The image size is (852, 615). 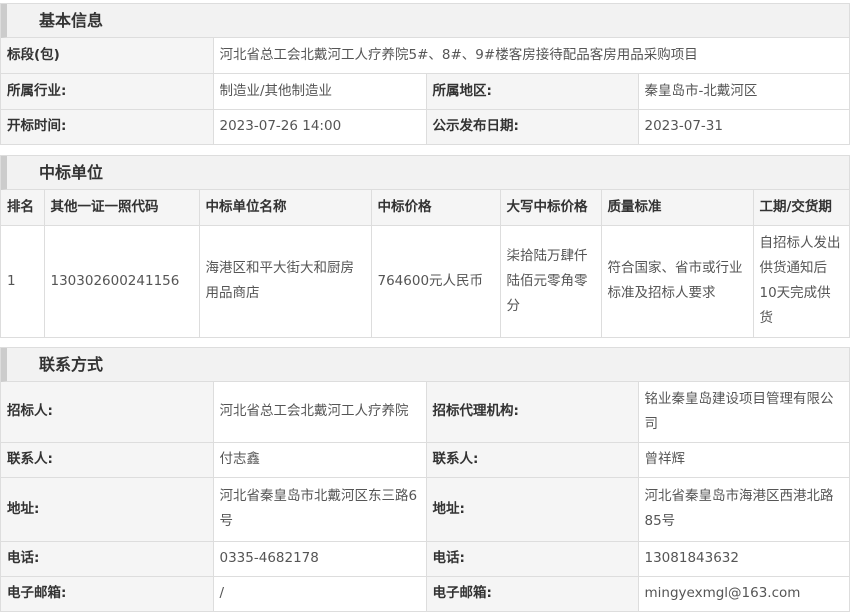 I want to click on label: 所属地区:, so click(x=532, y=91).